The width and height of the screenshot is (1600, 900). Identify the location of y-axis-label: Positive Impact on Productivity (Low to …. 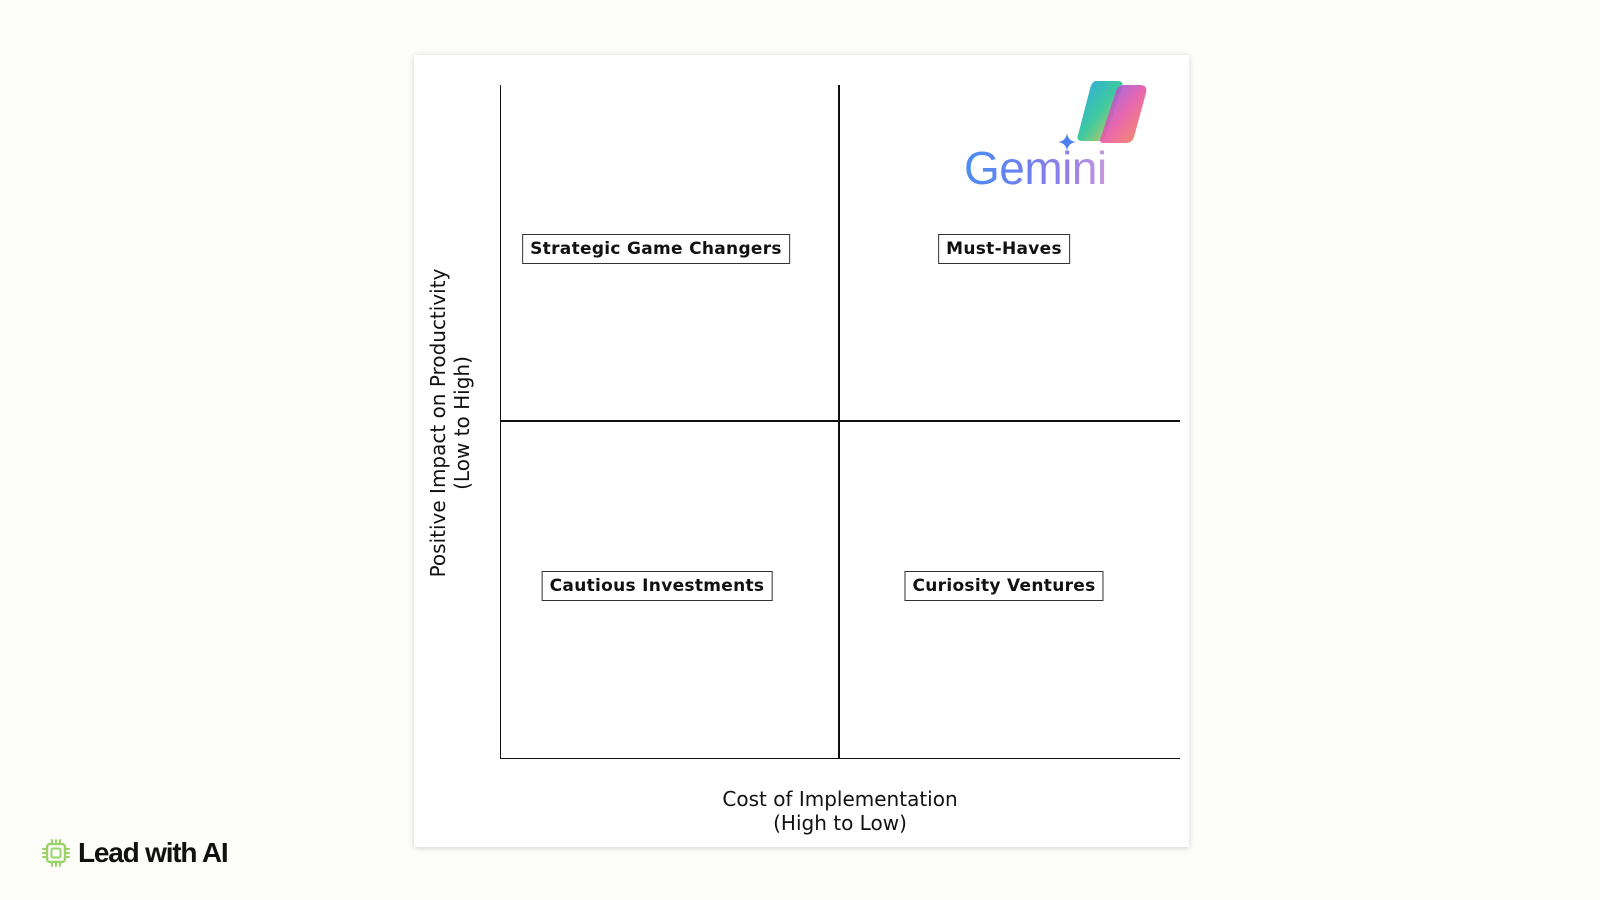
(450, 423).